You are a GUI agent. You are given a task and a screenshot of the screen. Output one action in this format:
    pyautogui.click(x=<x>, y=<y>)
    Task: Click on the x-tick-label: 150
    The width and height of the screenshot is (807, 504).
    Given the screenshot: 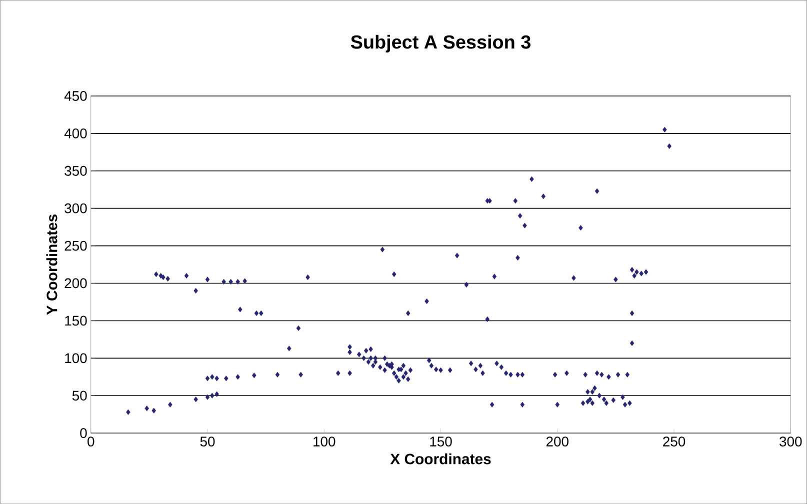 What is the action you would take?
    pyautogui.click(x=441, y=441)
    